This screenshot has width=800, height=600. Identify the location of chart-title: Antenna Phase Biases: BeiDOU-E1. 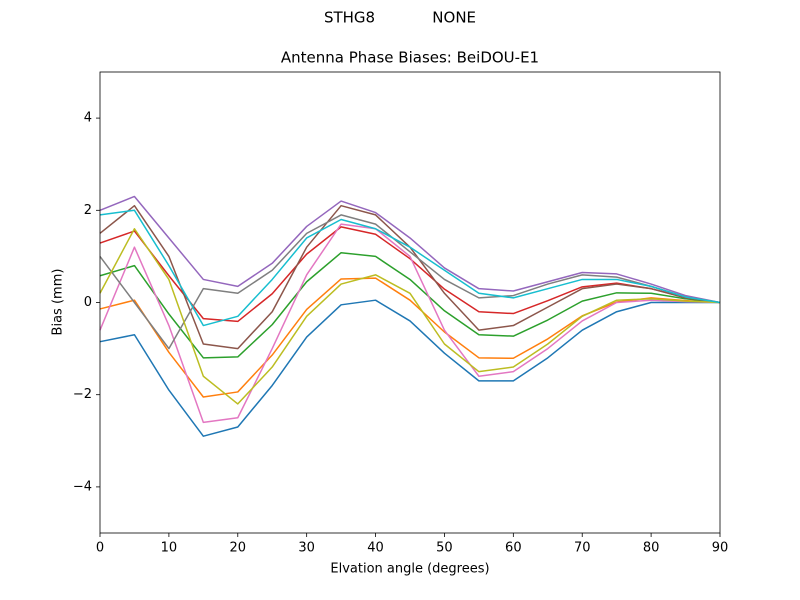
(410, 58).